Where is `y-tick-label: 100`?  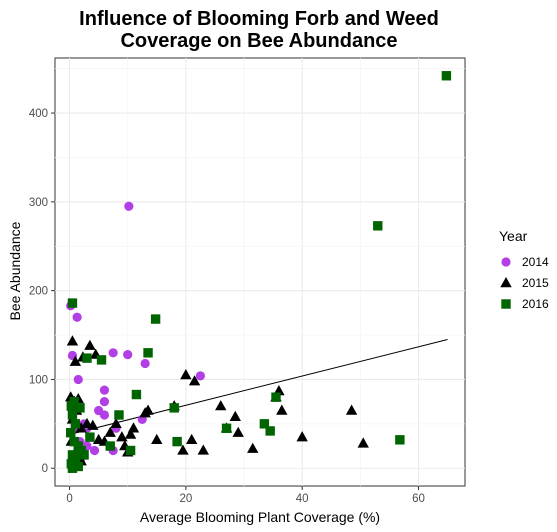 y-tick-label: 100 is located at coordinates (38, 380).